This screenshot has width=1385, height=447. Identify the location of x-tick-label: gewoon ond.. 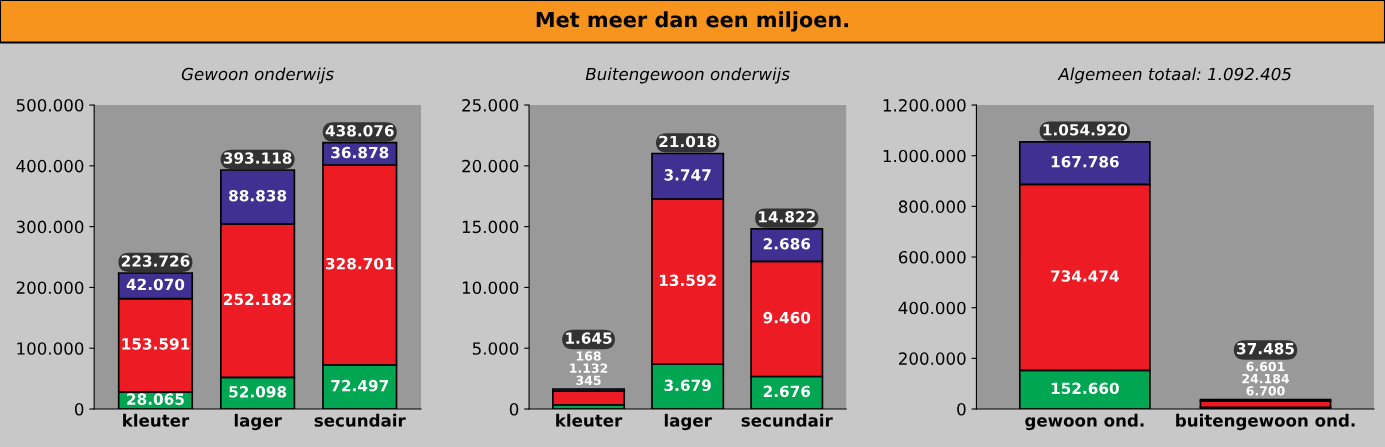
(1084, 422).